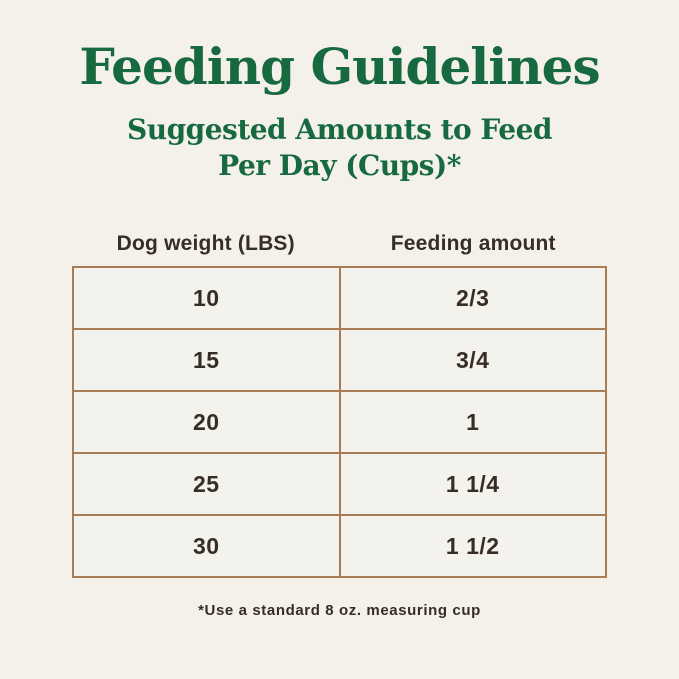  I want to click on cell-amount: 1 1/2, so click(472, 546).